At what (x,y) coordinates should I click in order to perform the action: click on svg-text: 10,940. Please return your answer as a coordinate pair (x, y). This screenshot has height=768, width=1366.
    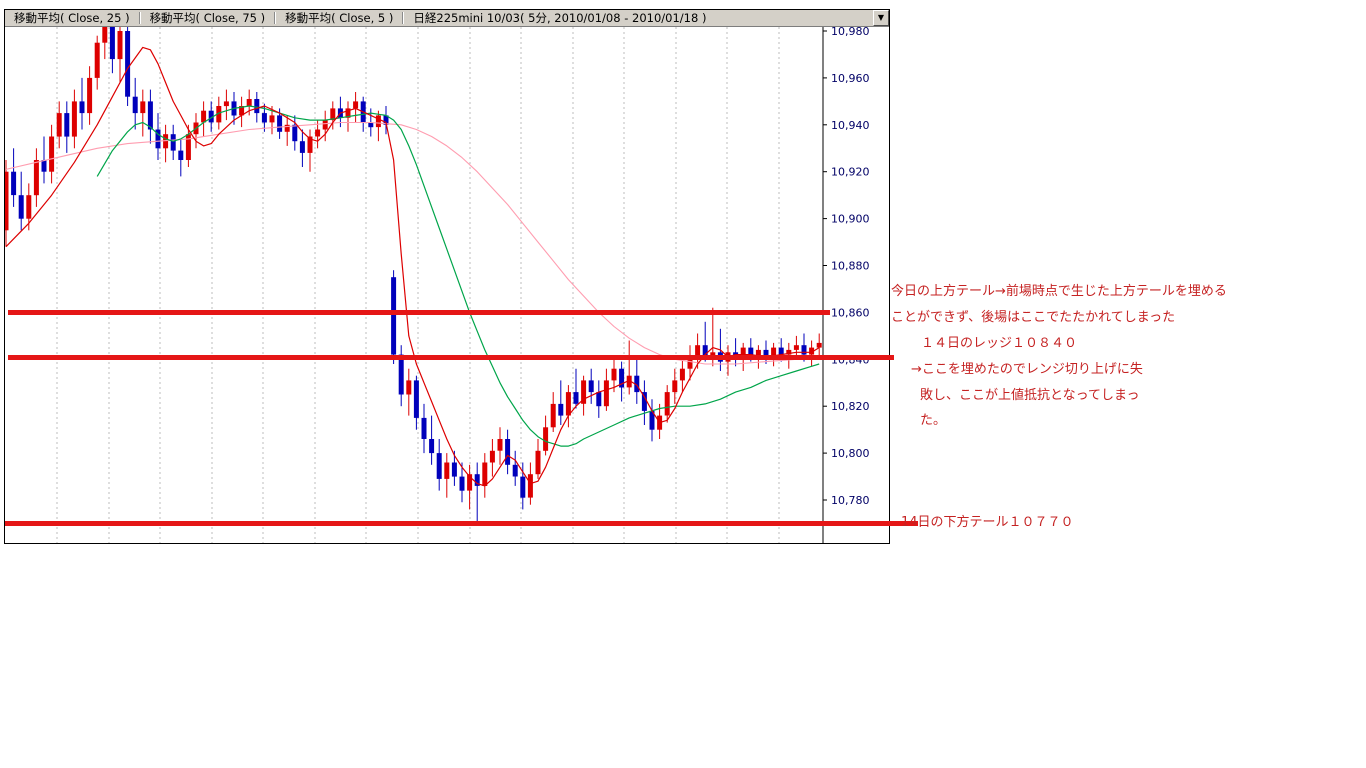
    Looking at the image, I should click on (850, 125).